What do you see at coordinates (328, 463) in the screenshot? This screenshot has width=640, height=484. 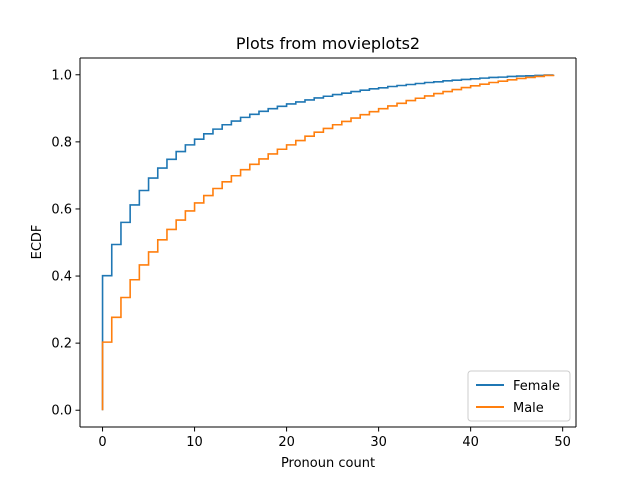 I see `x-axis-label: Pronoun count` at bounding box center [328, 463].